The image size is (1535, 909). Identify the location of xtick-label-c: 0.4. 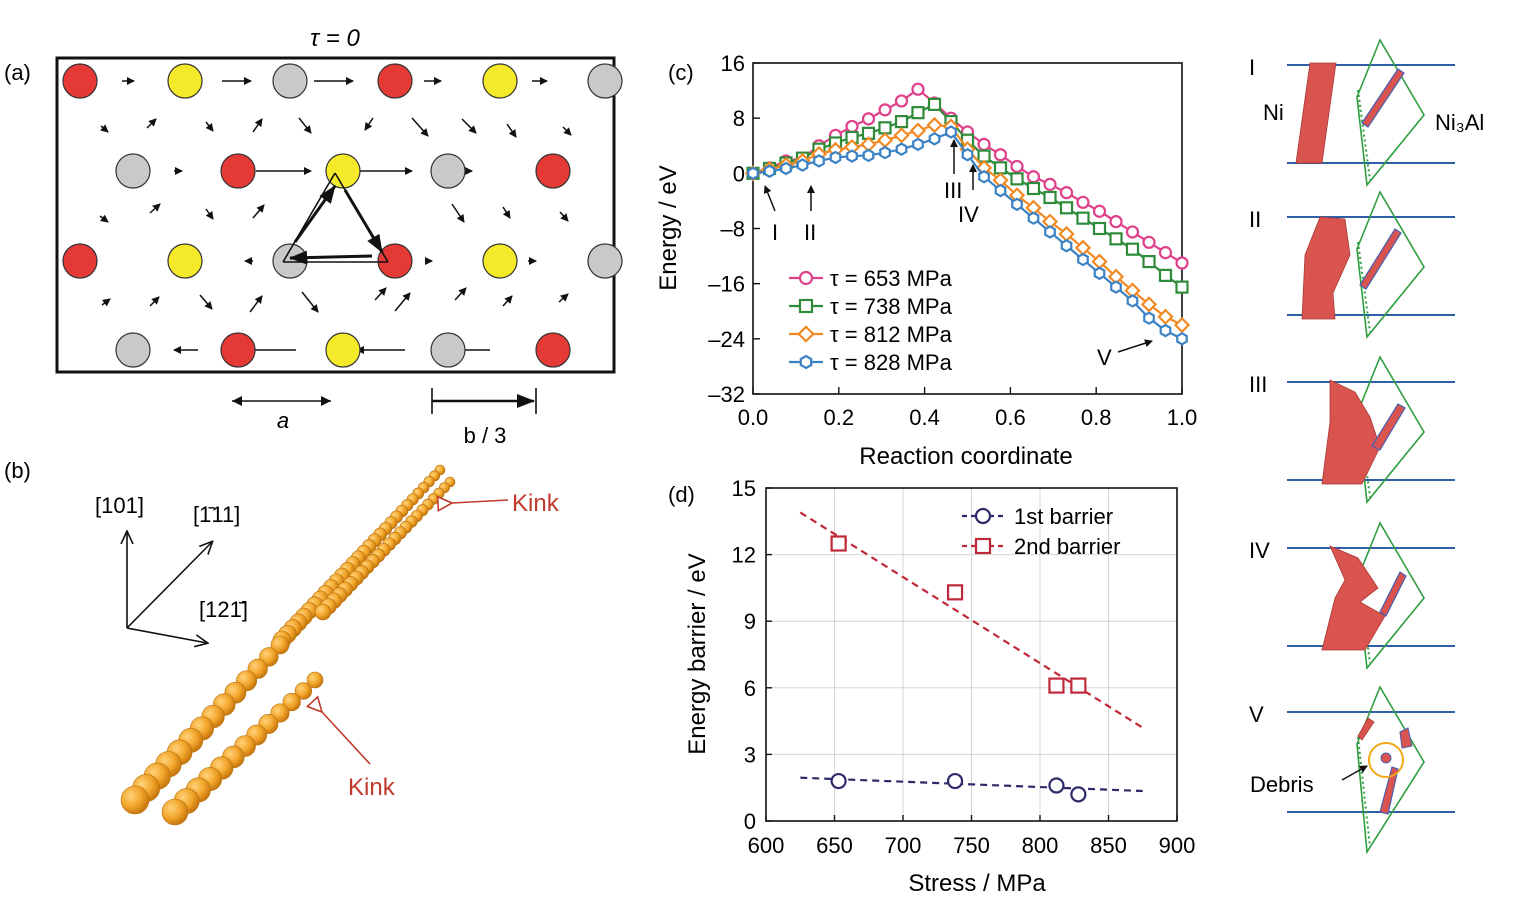
(924, 417).